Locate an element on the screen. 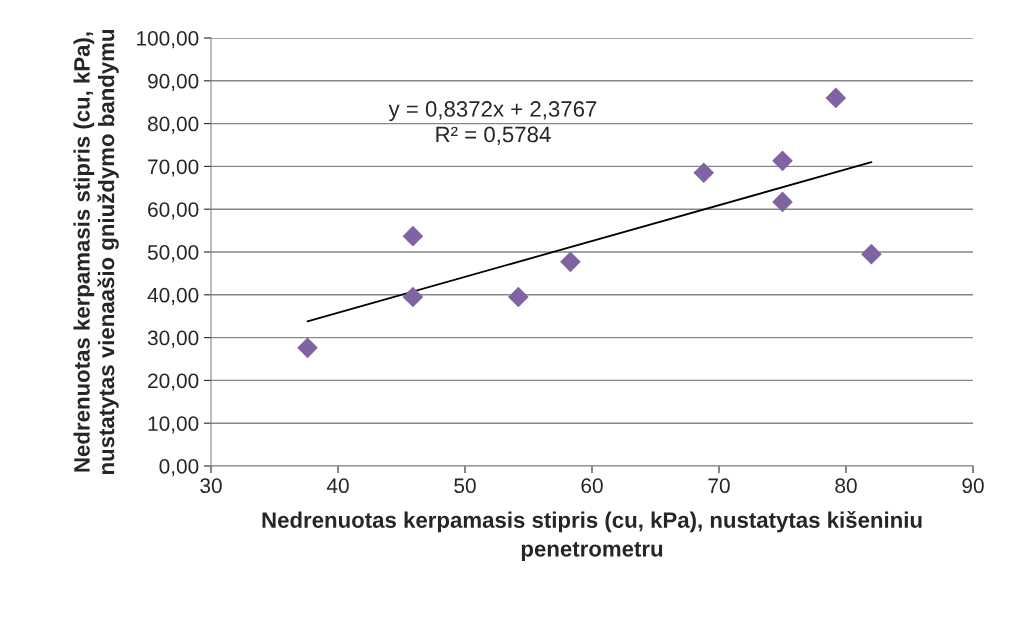 The height and width of the screenshot is (619, 1010). y-tick-label: 90,00 is located at coordinates (173, 82).